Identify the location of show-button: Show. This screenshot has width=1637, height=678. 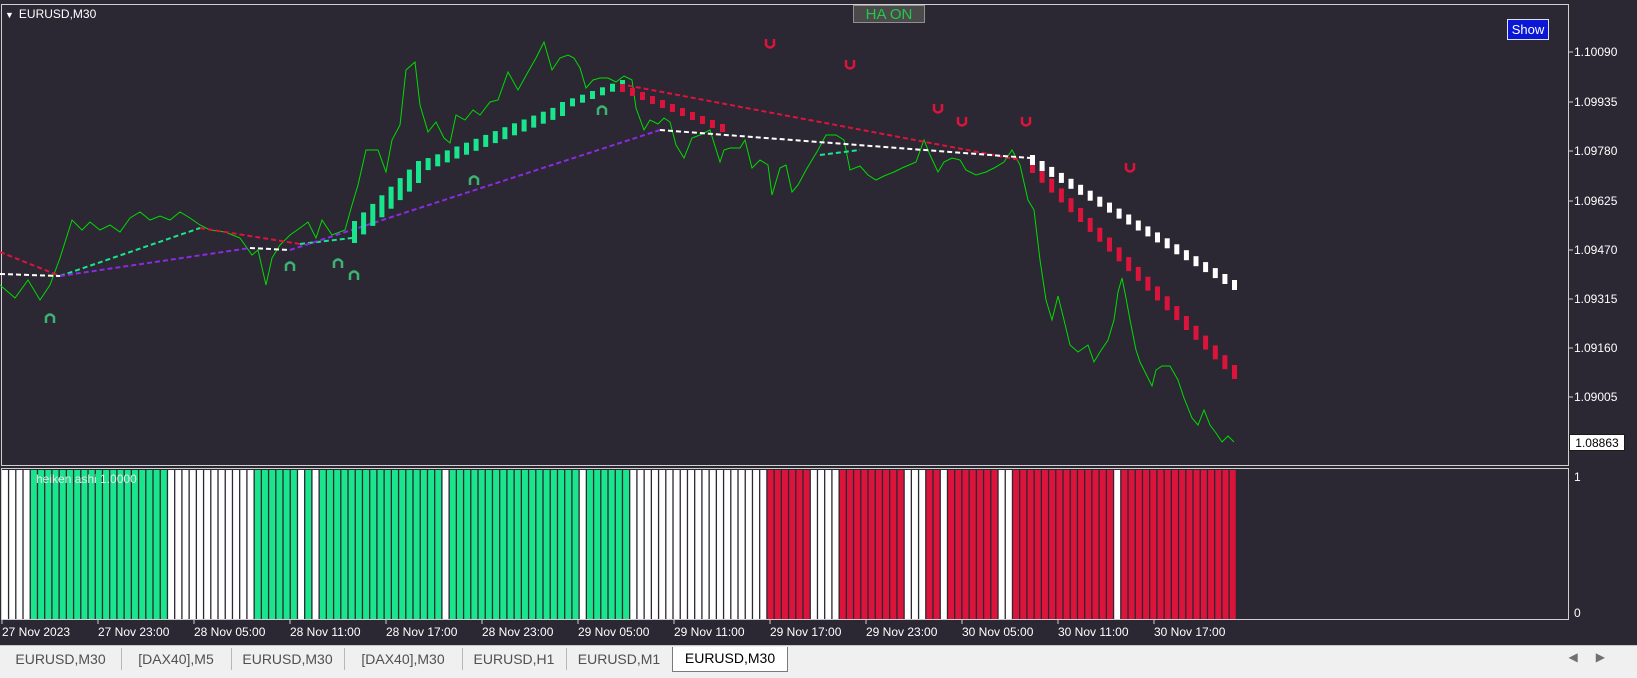
(1528, 29).